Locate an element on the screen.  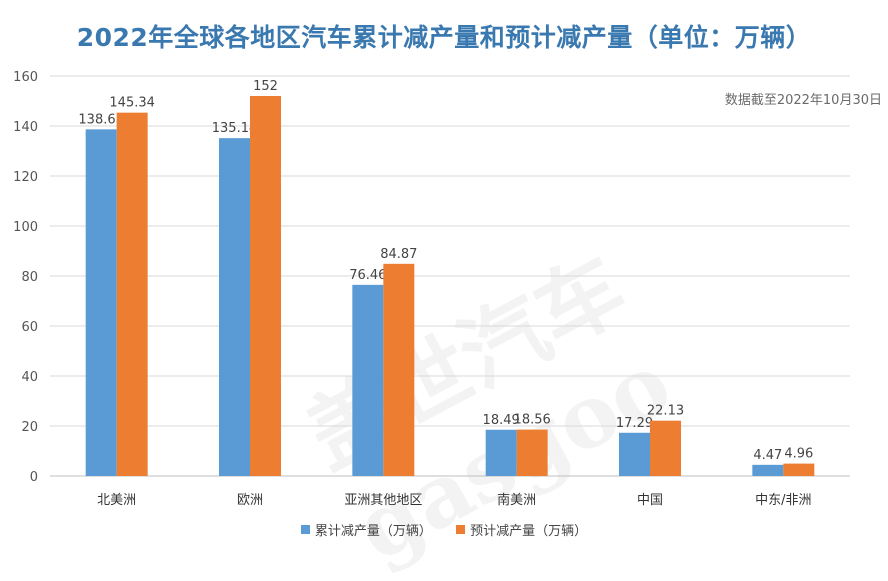
legend: 累计减产量（万辆） 预计减产量（万辆） is located at coordinates (444, 529).